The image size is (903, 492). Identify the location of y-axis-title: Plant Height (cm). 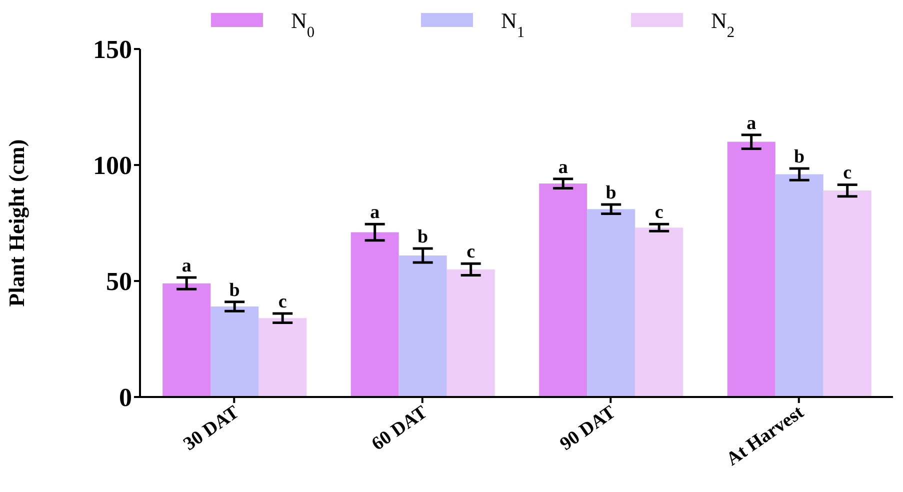
(16, 223).